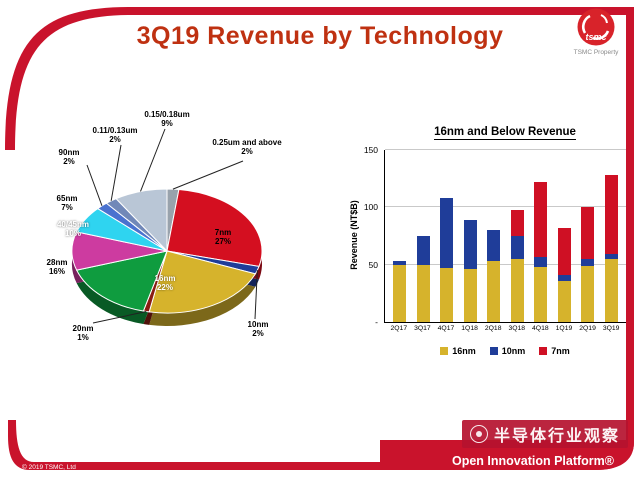 The image size is (640, 480). I want to click on tsmc-logo-icon: tsmc, so click(596, 27).